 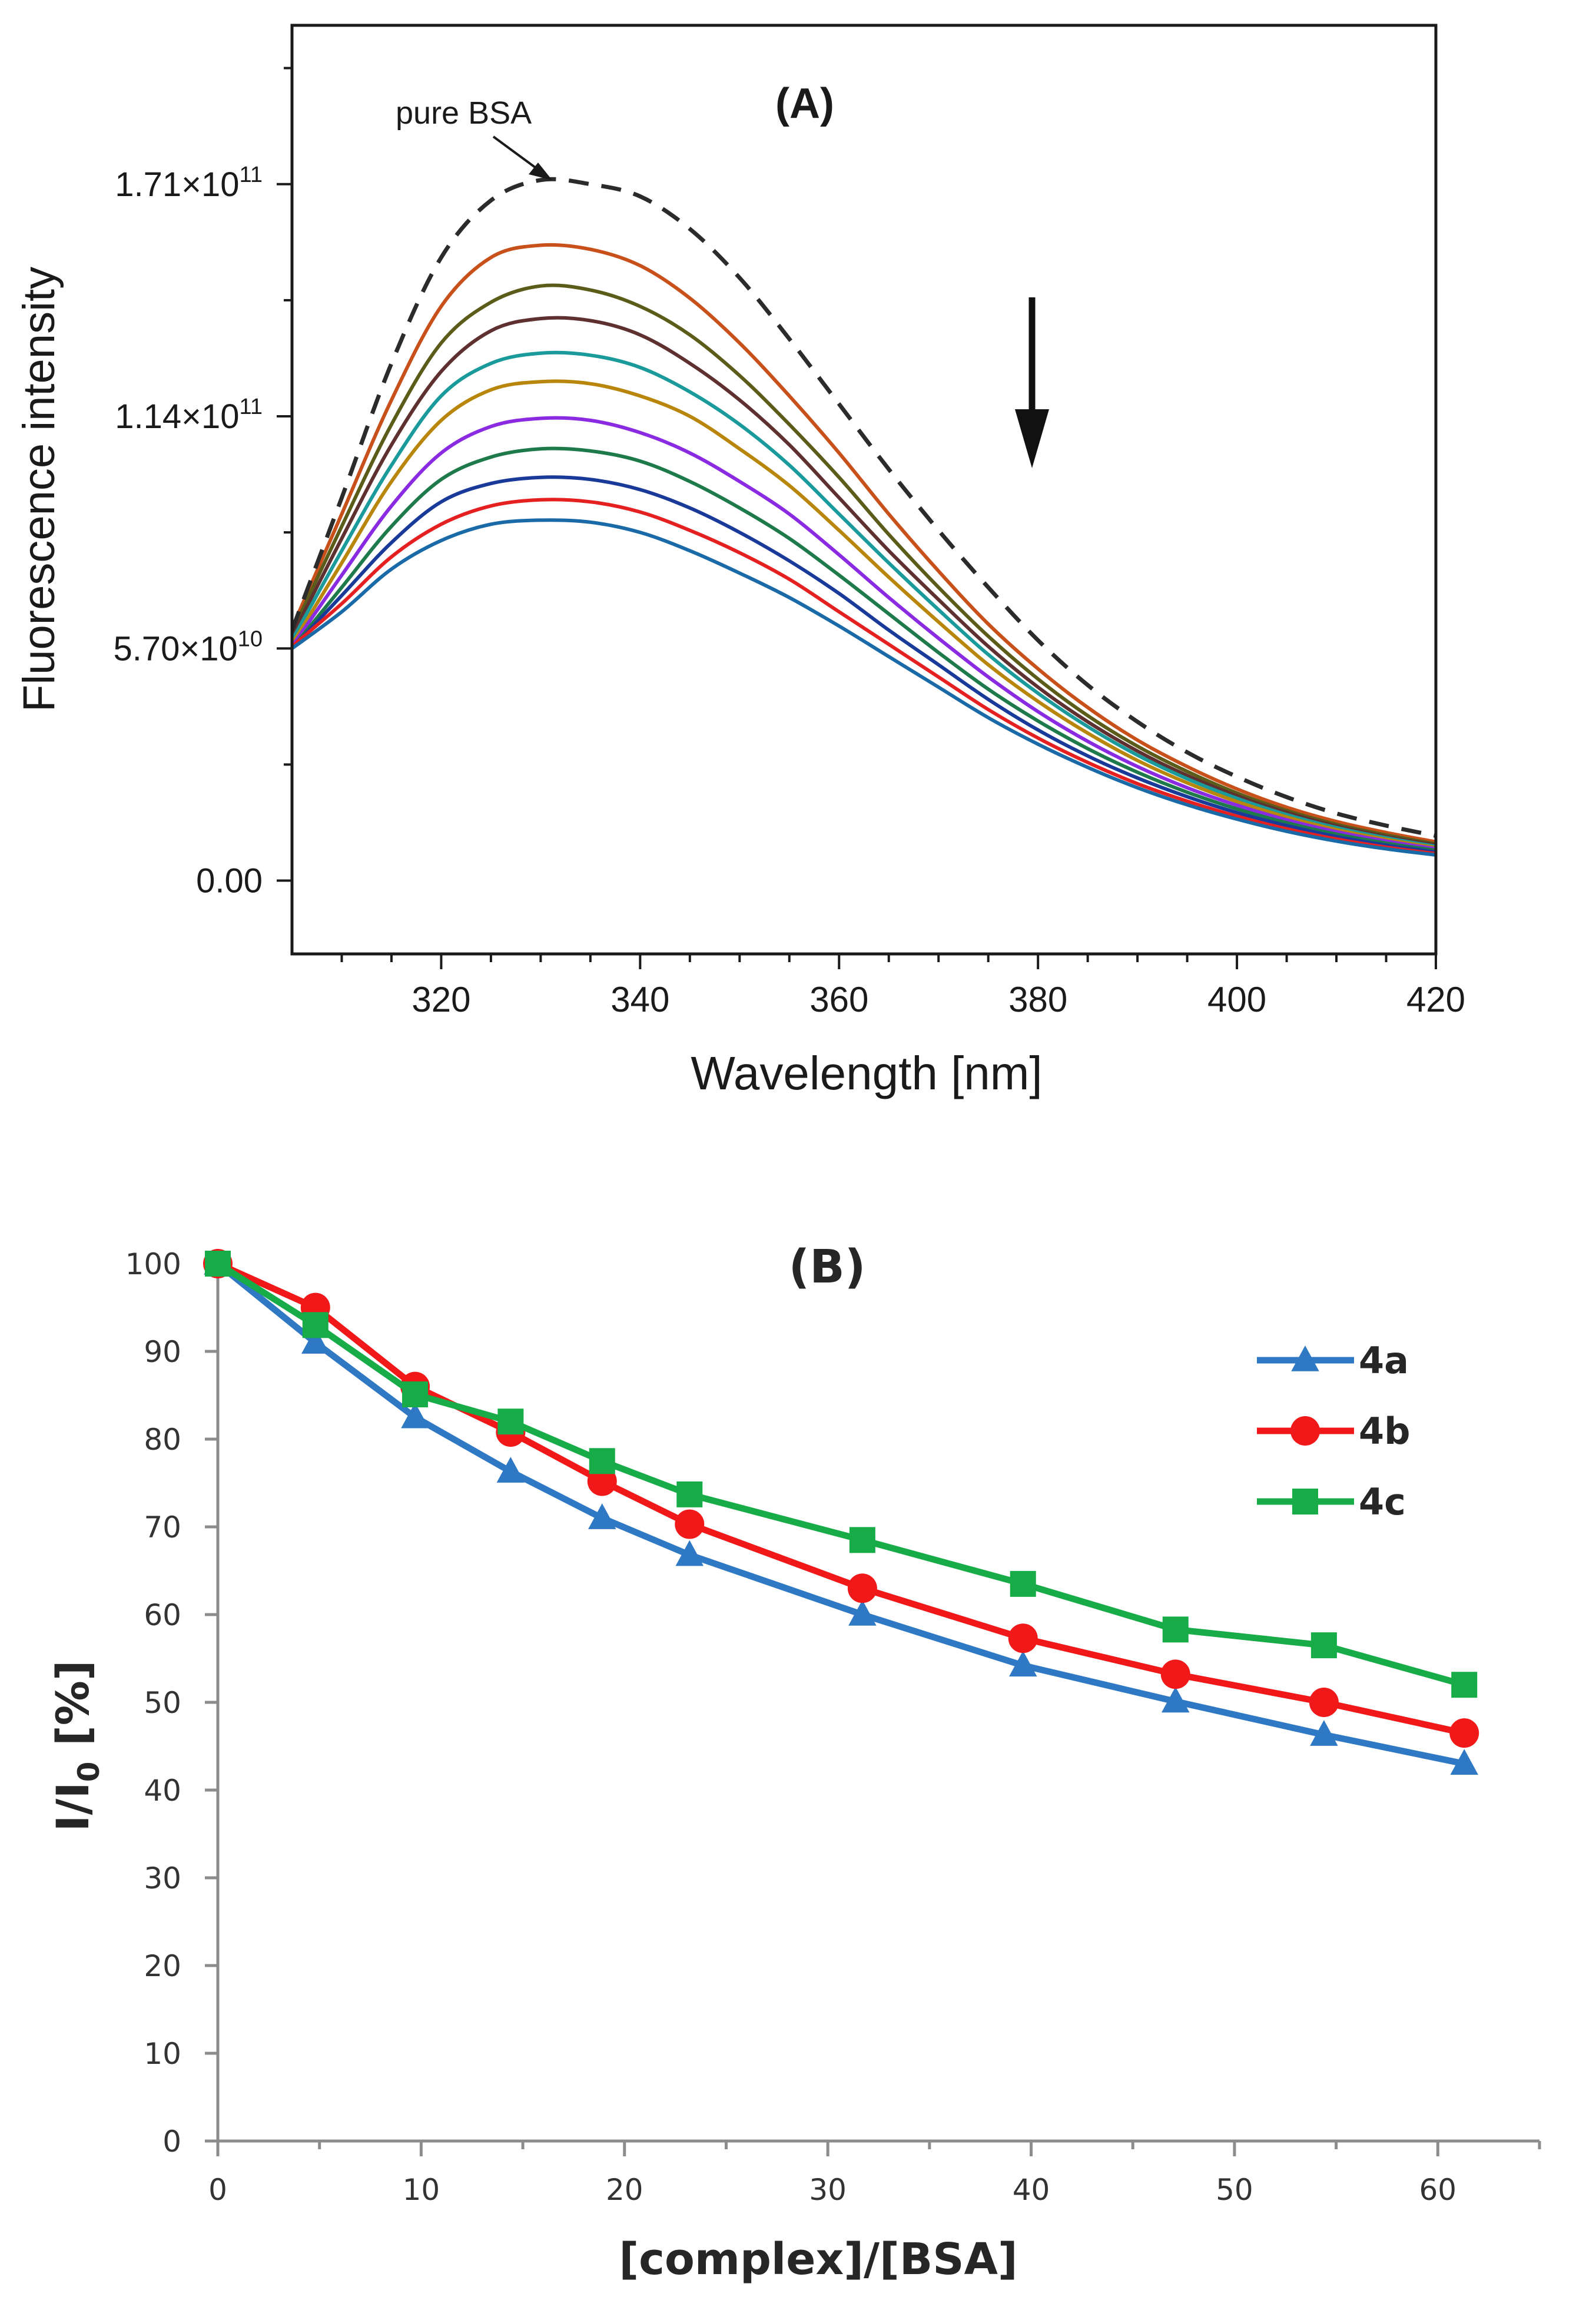 I want to click on legend-marker-4b, so click(x=1305, y=1431).